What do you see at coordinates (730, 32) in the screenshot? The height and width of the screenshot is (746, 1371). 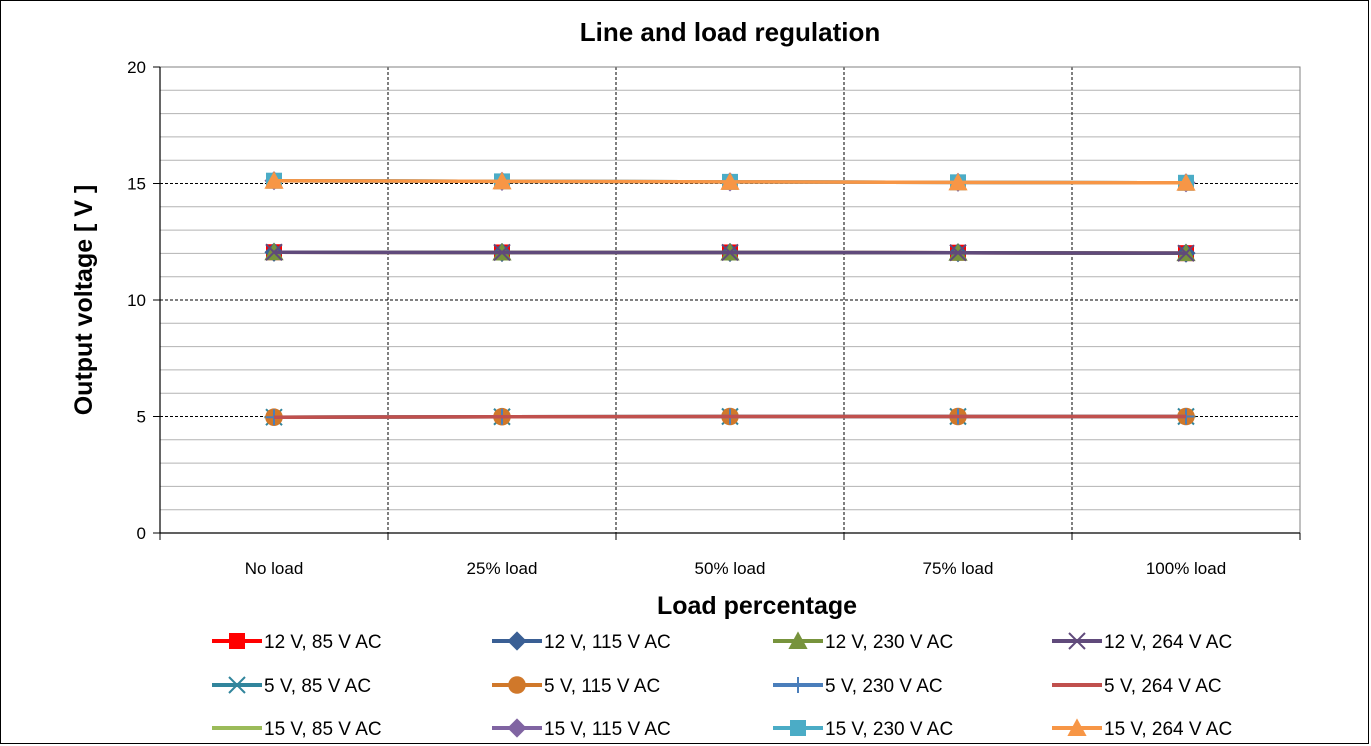 I see `chart-title: Line and load regulation` at bounding box center [730, 32].